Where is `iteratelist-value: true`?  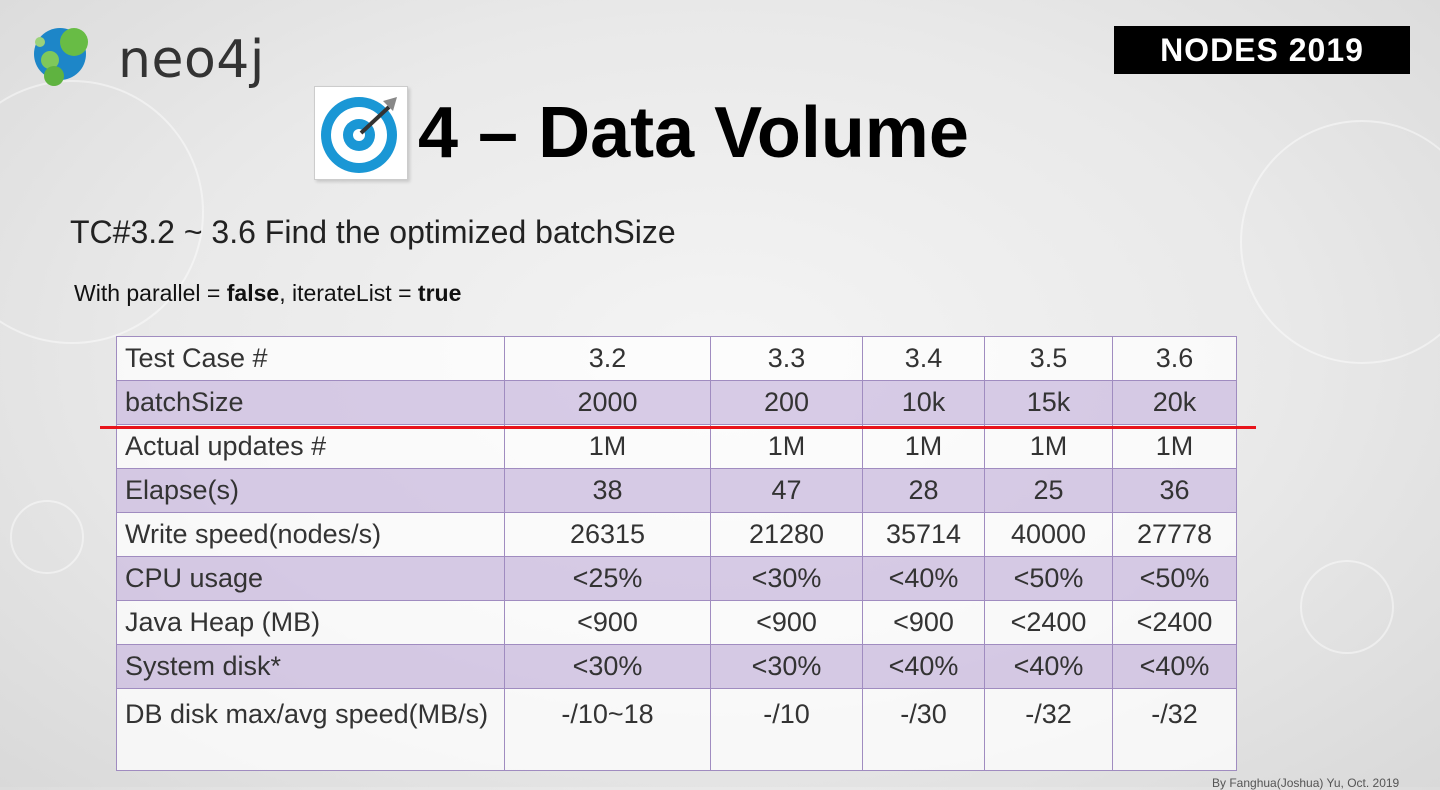
iteratelist-value: true is located at coordinates (439, 293).